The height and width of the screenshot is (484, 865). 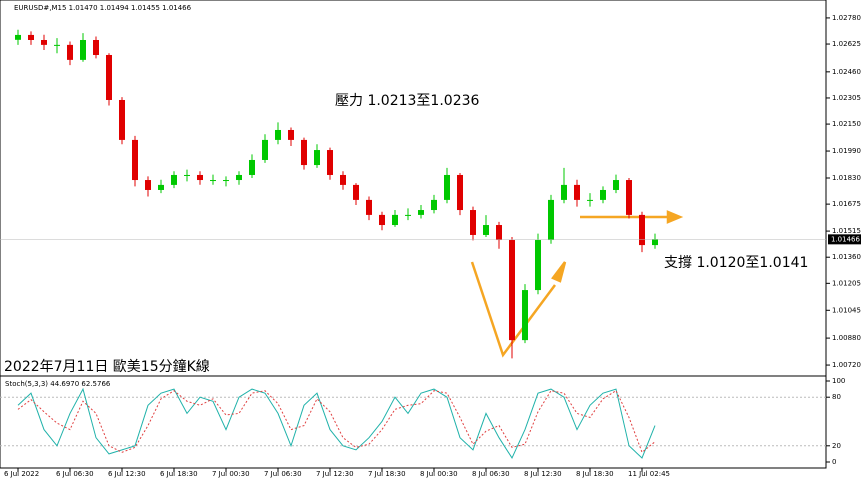 I want to click on x-tick-label: 8 Jul 18:30, so click(x=595, y=474).